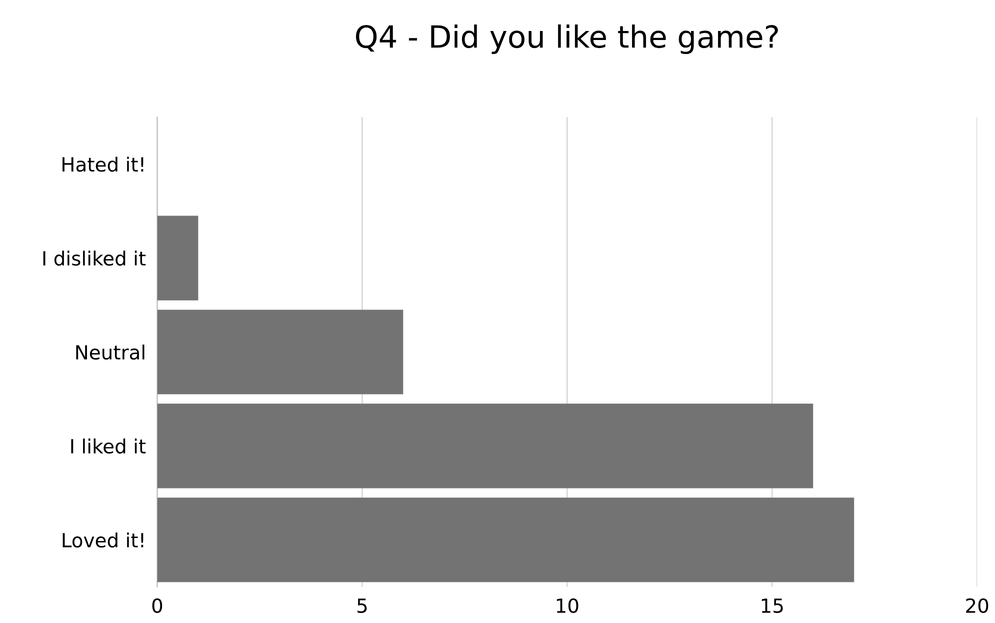 The width and height of the screenshot is (995, 623). I want to click on chart-title: Q4 - Did you like the game?, so click(567, 39).